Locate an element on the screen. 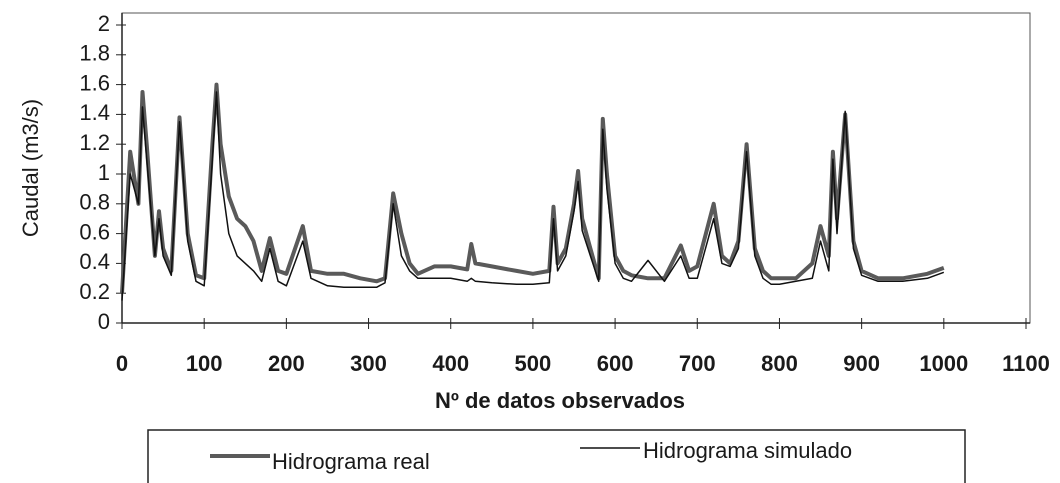  x-axis-label: Nº de datos observados is located at coordinates (560, 400).